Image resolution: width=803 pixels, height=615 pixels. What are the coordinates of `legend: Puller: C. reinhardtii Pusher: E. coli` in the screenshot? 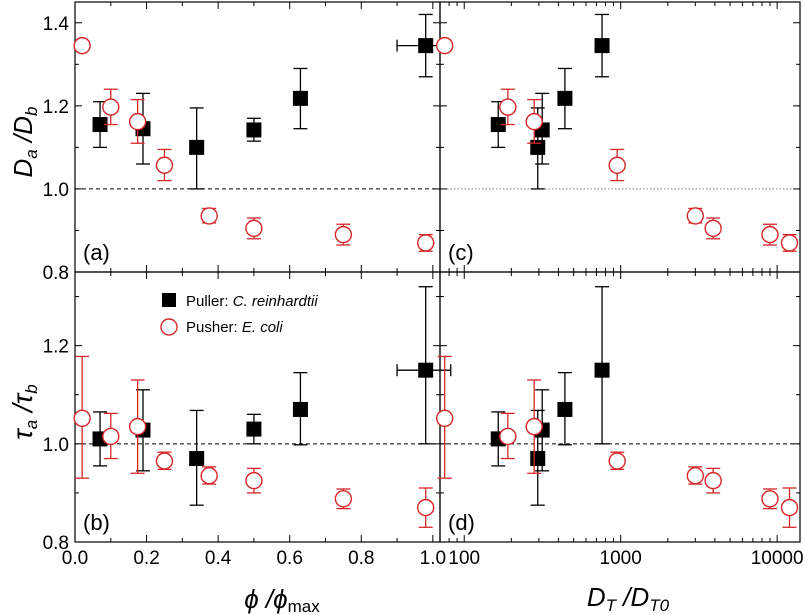 It's located at (239, 314).